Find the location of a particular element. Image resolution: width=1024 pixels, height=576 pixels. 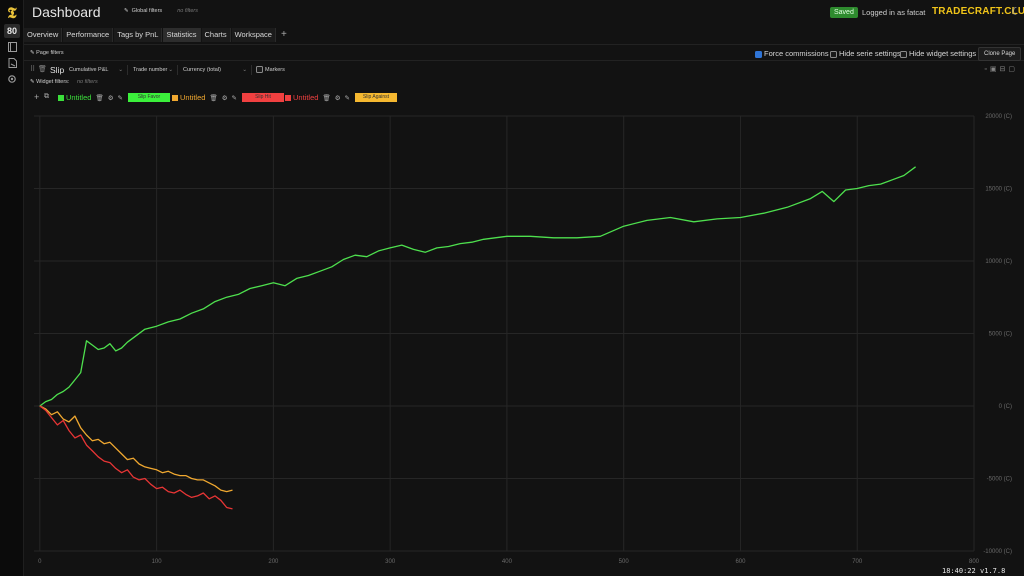

global-filters-label: Global filters is located at coordinates (147, 11).